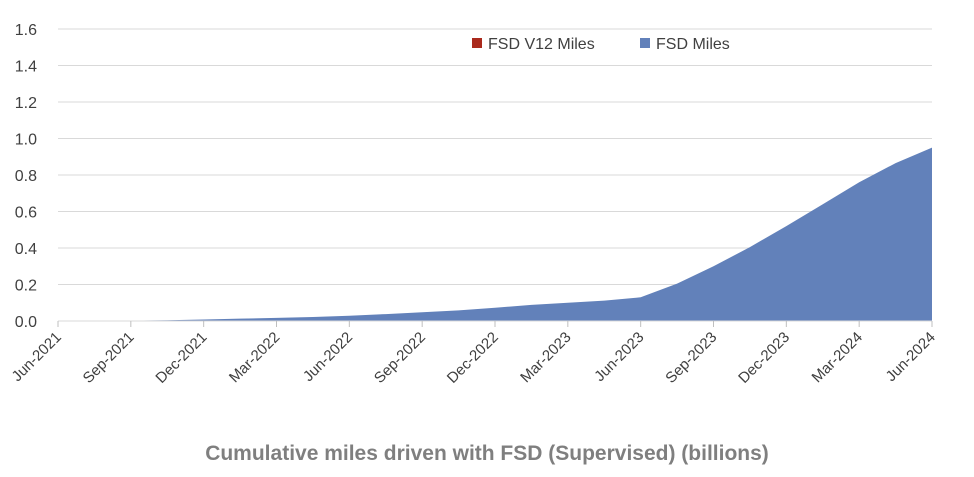  I want to click on y-tick-label: 1.4, so click(26, 67).